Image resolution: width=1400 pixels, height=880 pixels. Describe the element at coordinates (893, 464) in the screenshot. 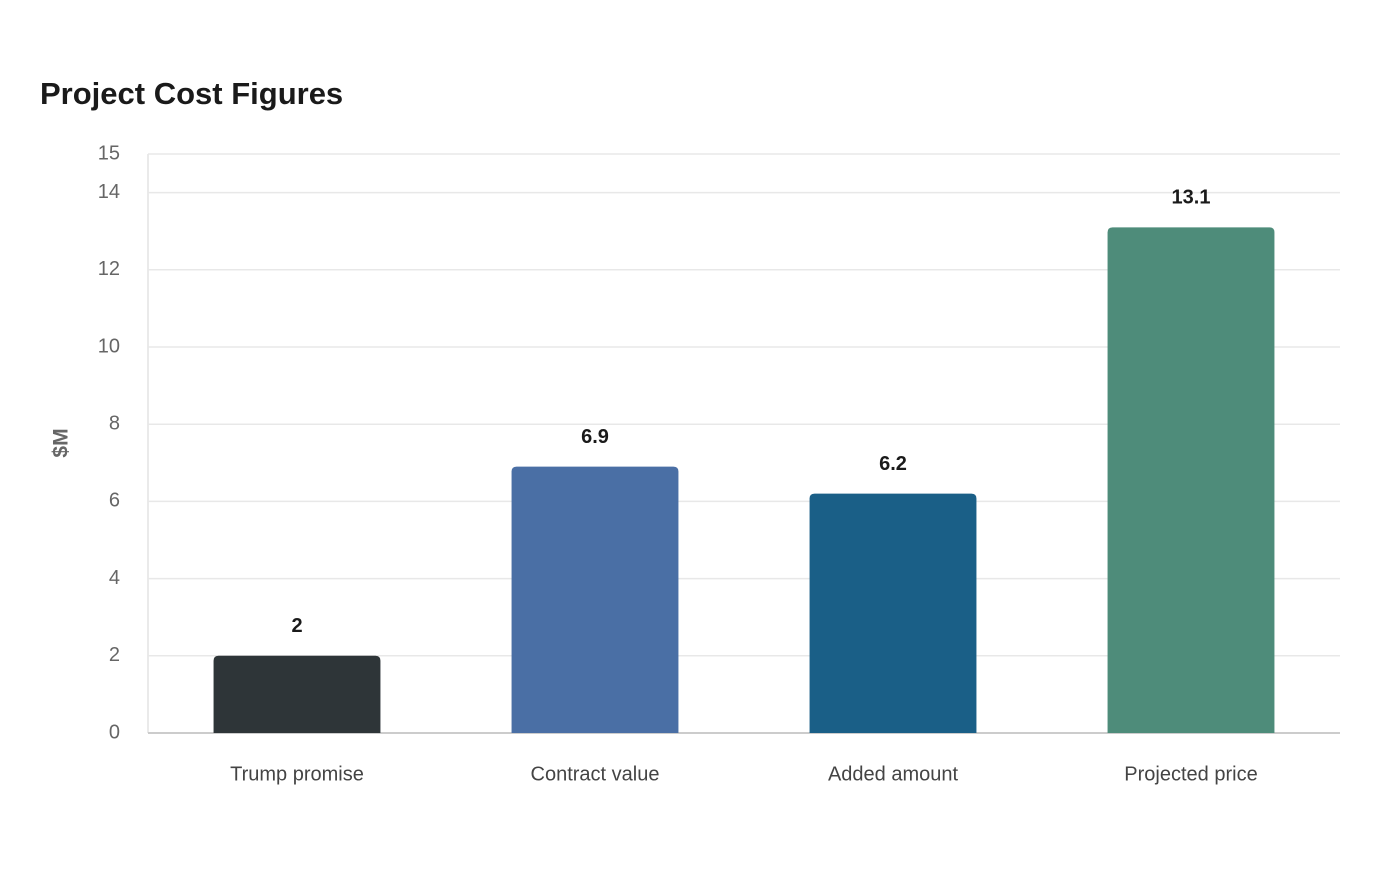

I see `value-label: 6.2` at that location.